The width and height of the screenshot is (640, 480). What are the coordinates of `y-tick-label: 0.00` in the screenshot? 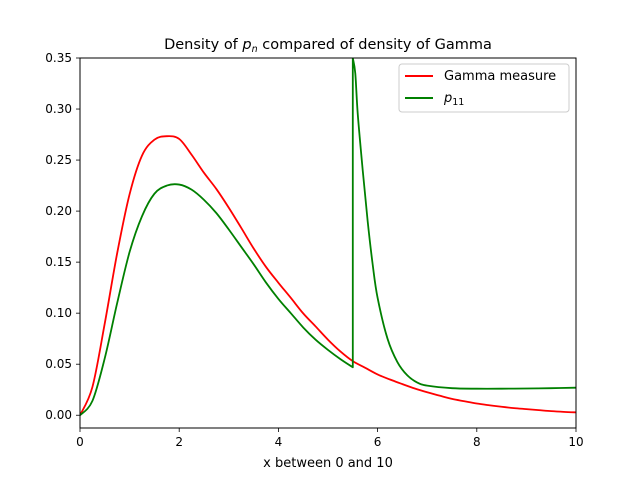 It's located at (58, 415).